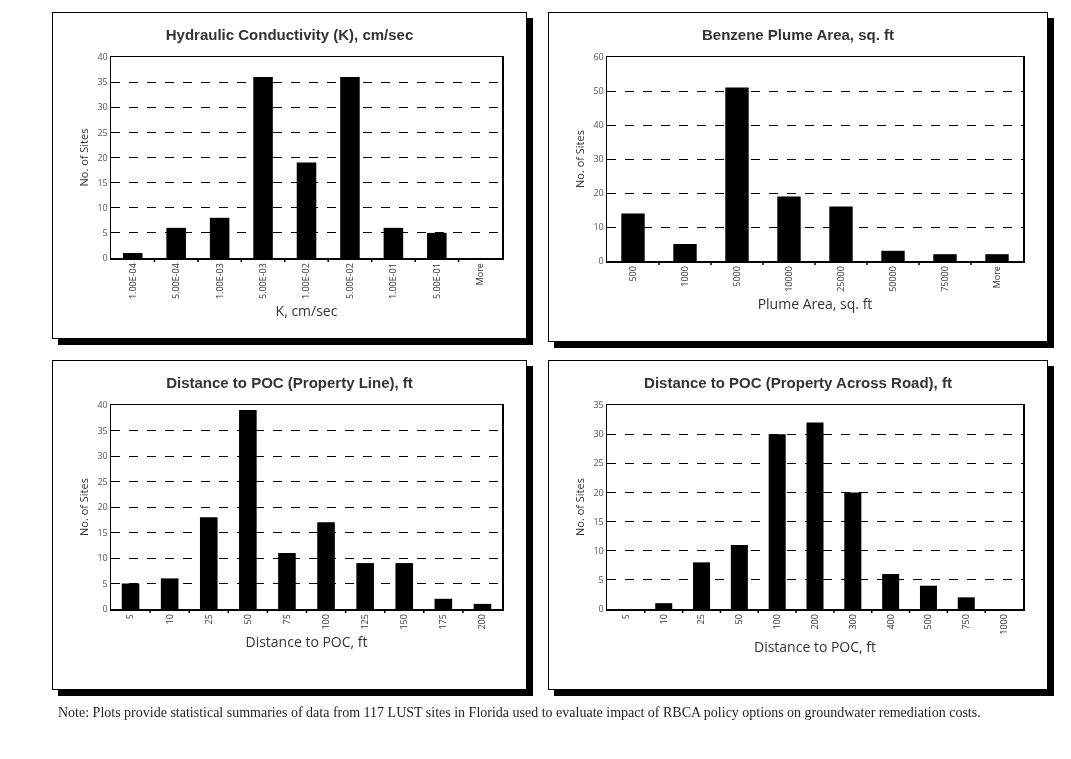  What do you see at coordinates (892, 279) in the screenshot?
I see `x-tick-label: 50000` at bounding box center [892, 279].